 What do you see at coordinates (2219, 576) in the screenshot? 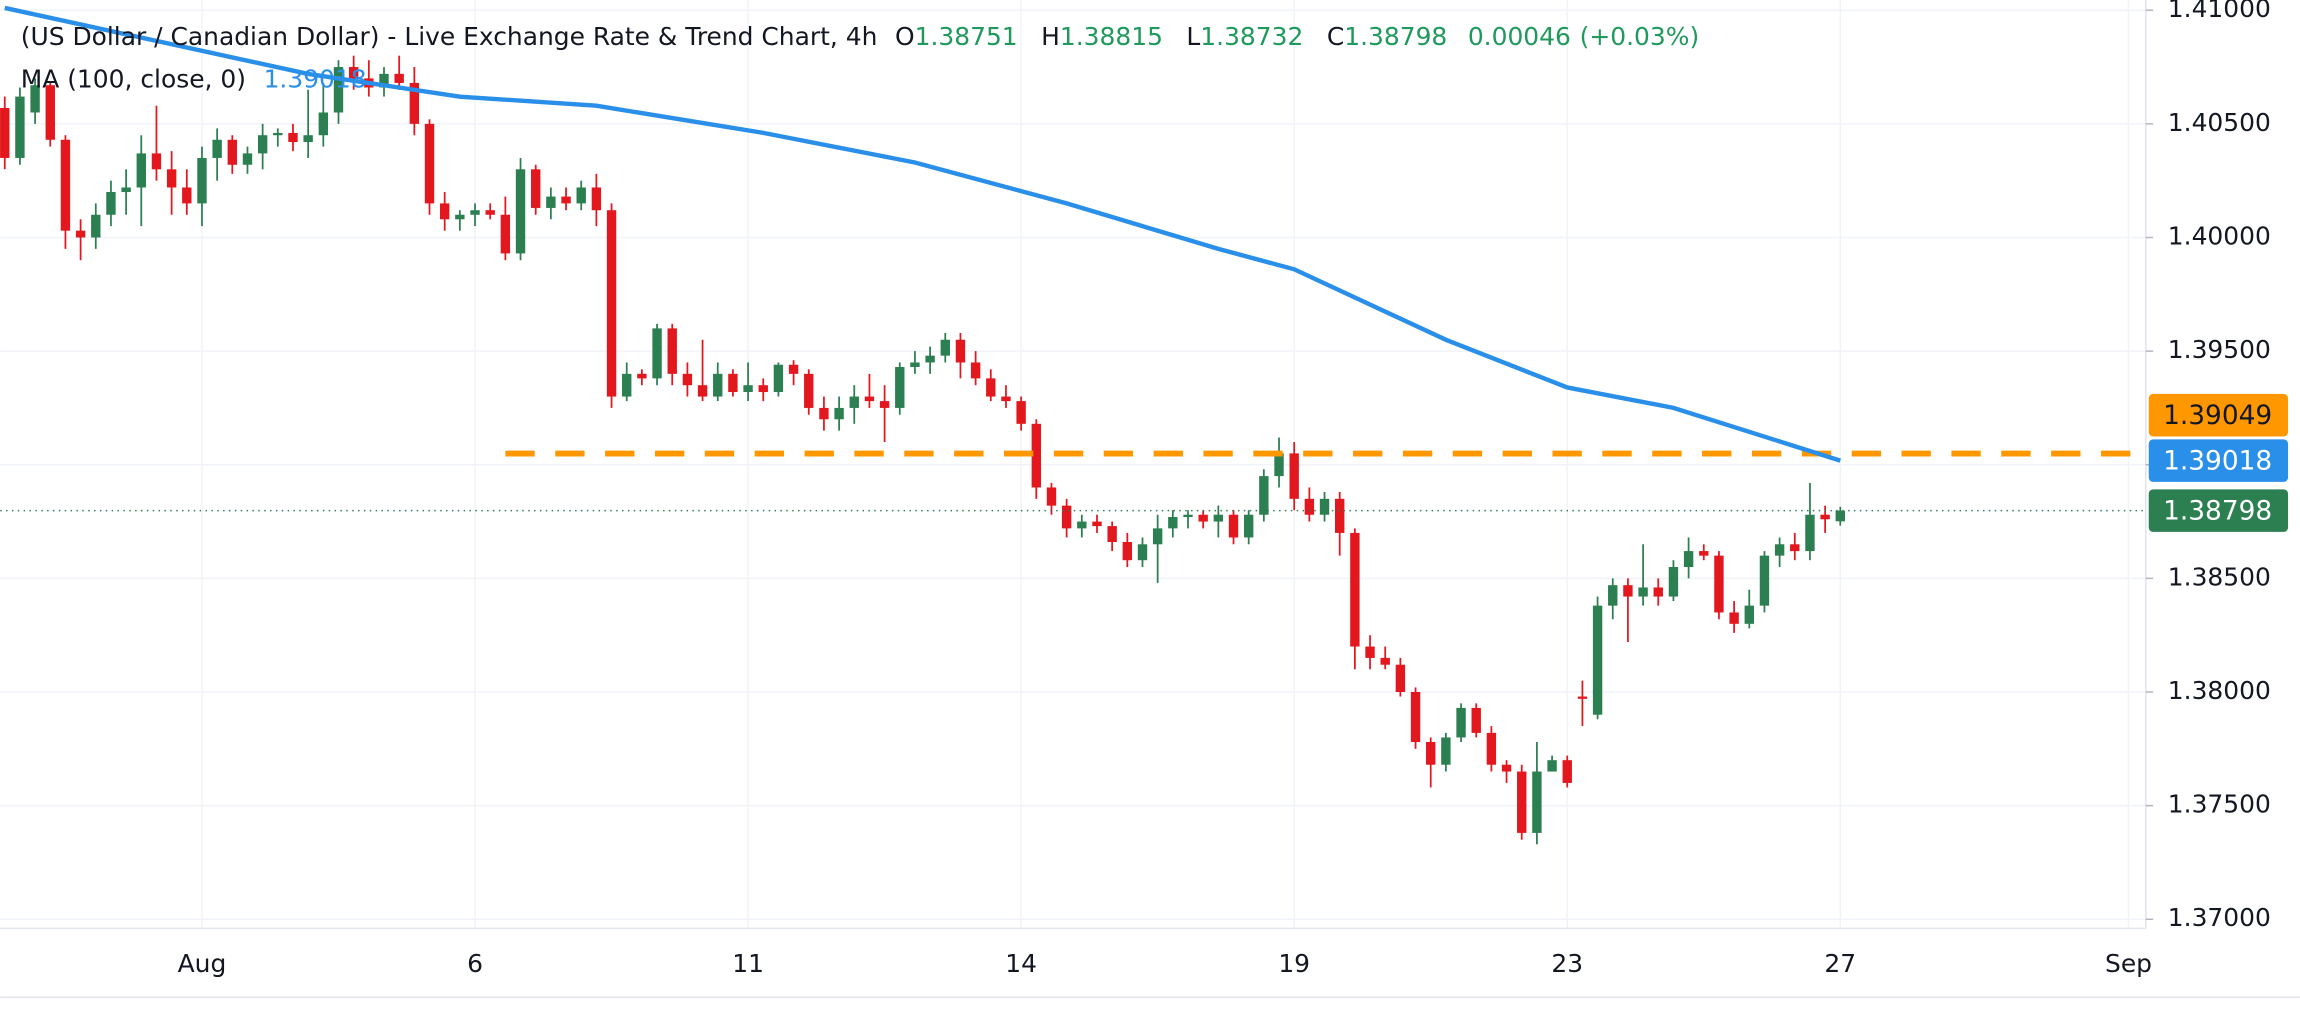
I see `y-tick-label: 1.38500` at bounding box center [2219, 576].